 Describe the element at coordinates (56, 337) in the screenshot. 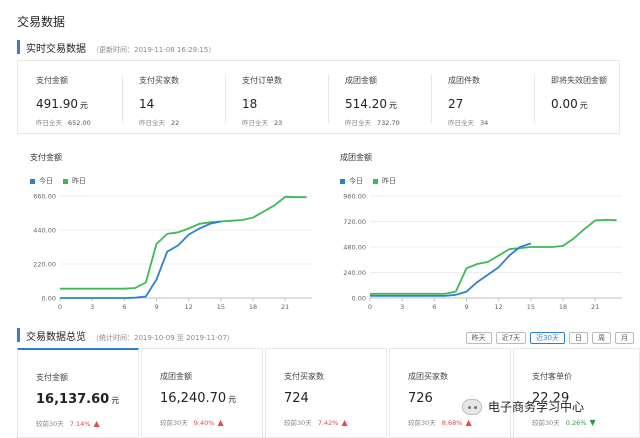

I see `overview-section-title: 交易数据总览` at that location.